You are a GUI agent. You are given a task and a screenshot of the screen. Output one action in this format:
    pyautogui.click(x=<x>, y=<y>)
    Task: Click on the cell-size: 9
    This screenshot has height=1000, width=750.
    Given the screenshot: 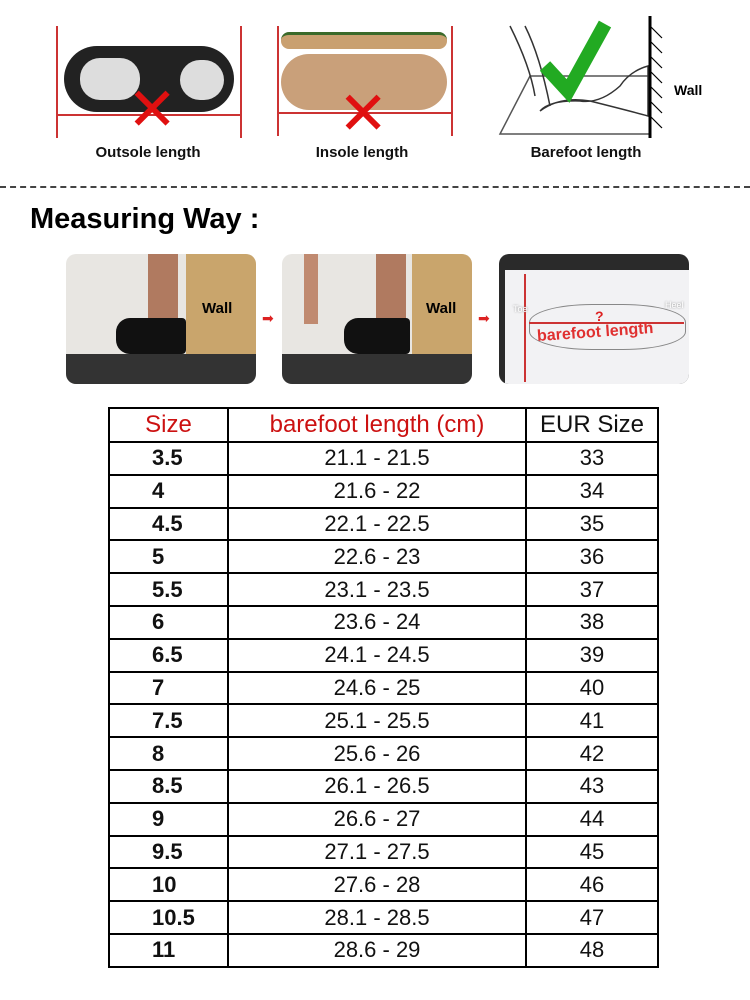 What is the action you would take?
    pyautogui.click(x=168, y=819)
    